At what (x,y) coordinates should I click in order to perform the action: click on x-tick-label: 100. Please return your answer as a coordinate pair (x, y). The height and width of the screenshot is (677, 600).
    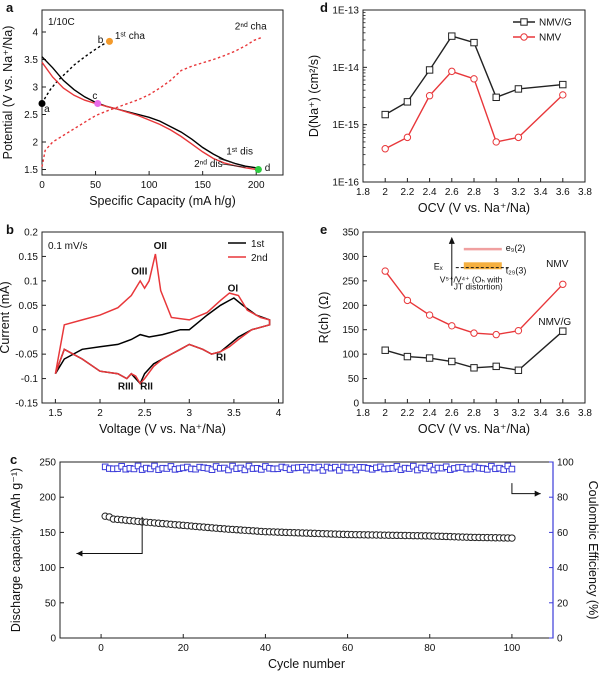
    Looking at the image, I should click on (512, 648).